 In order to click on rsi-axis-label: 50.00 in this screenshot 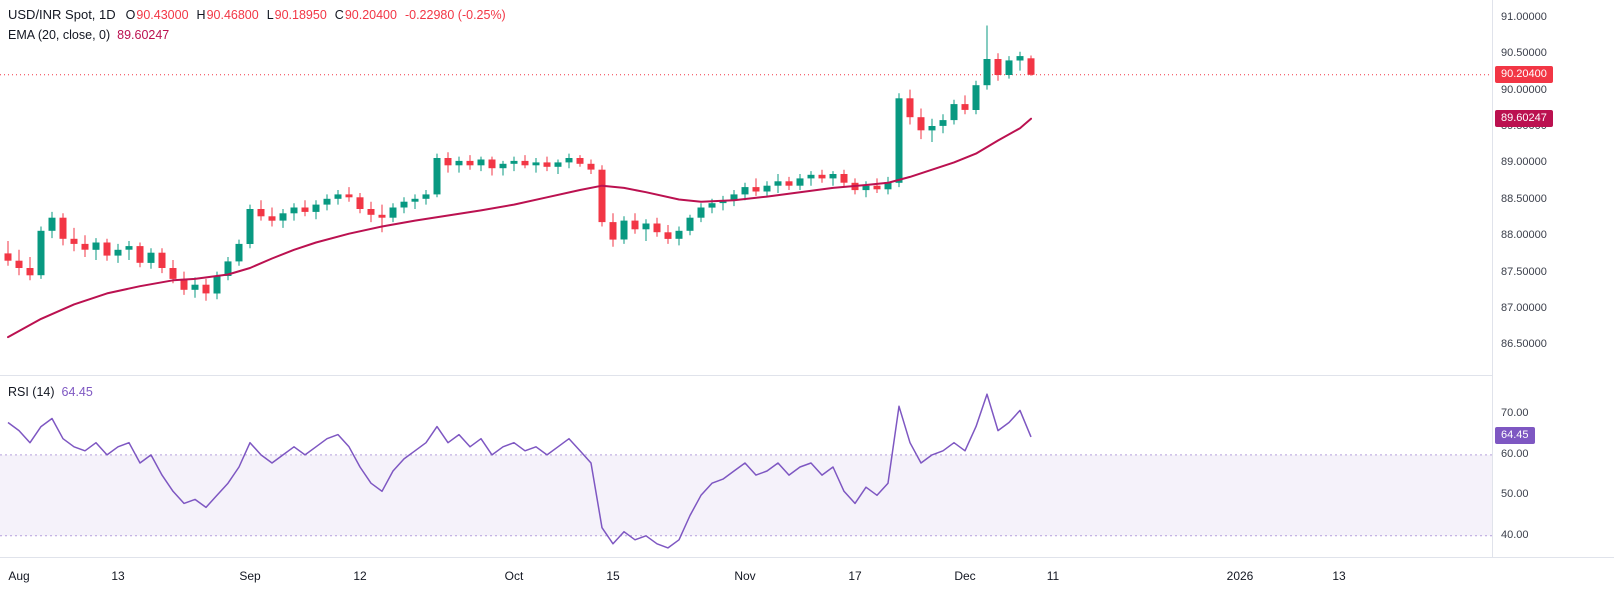, I will do `click(1515, 494)`.